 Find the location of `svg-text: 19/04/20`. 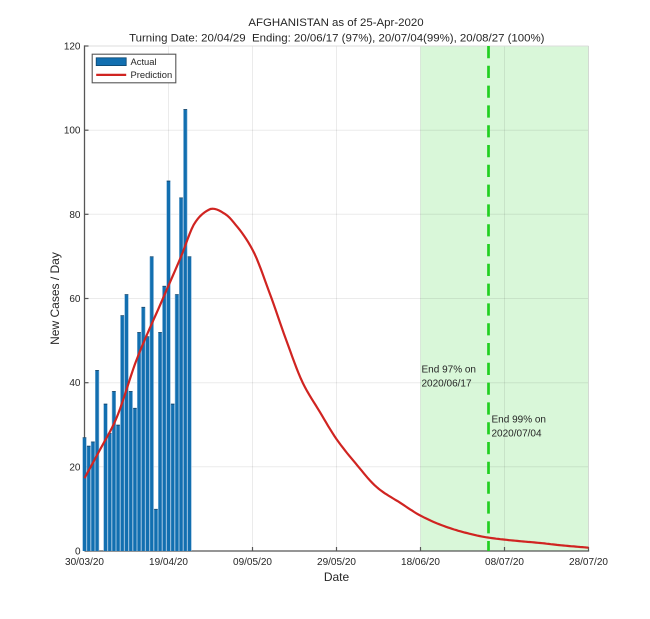

svg-text: 19/04/20 is located at coordinates (168, 562).